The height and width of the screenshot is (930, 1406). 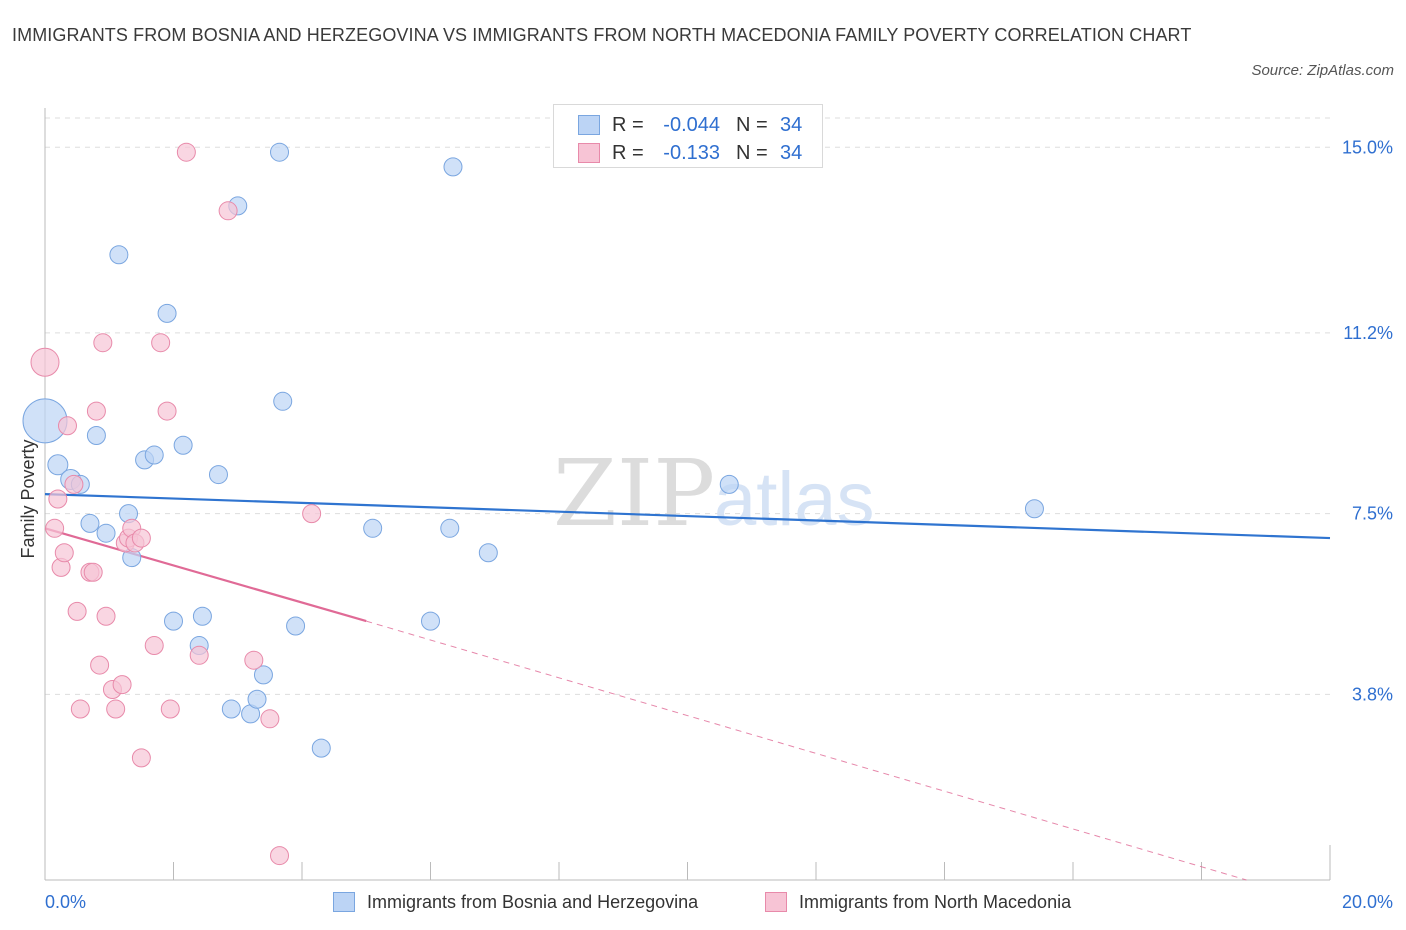 What do you see at coordinates (1322, 70) in the screenshot?
I see `source-label: Source: ZipAtlas.com` at bounding box center [1322, 70].